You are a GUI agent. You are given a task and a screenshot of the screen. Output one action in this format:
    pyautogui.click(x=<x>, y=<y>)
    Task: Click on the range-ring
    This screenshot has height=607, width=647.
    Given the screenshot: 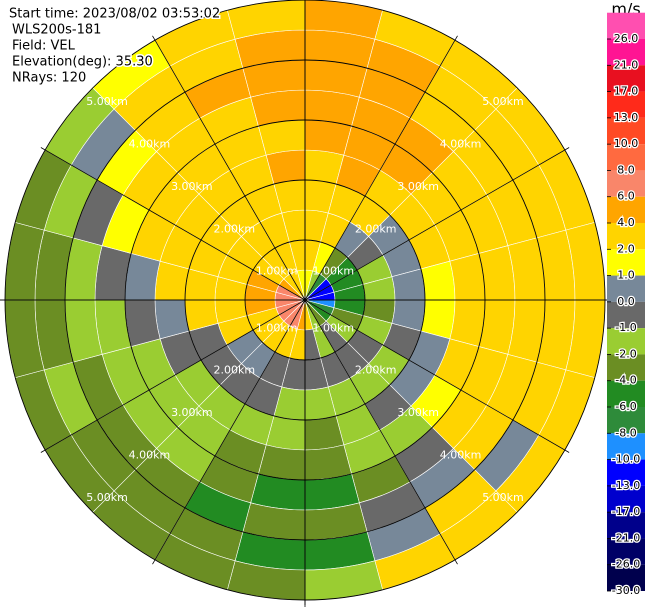 What is the action you would take?
    pyautogui.click(x=305, y=300)
    